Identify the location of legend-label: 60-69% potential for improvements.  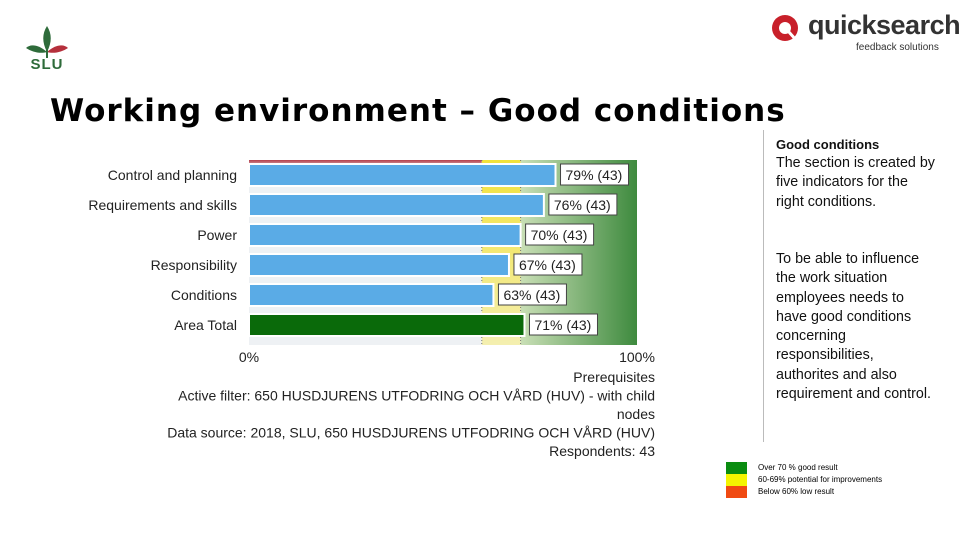
(820, 479).